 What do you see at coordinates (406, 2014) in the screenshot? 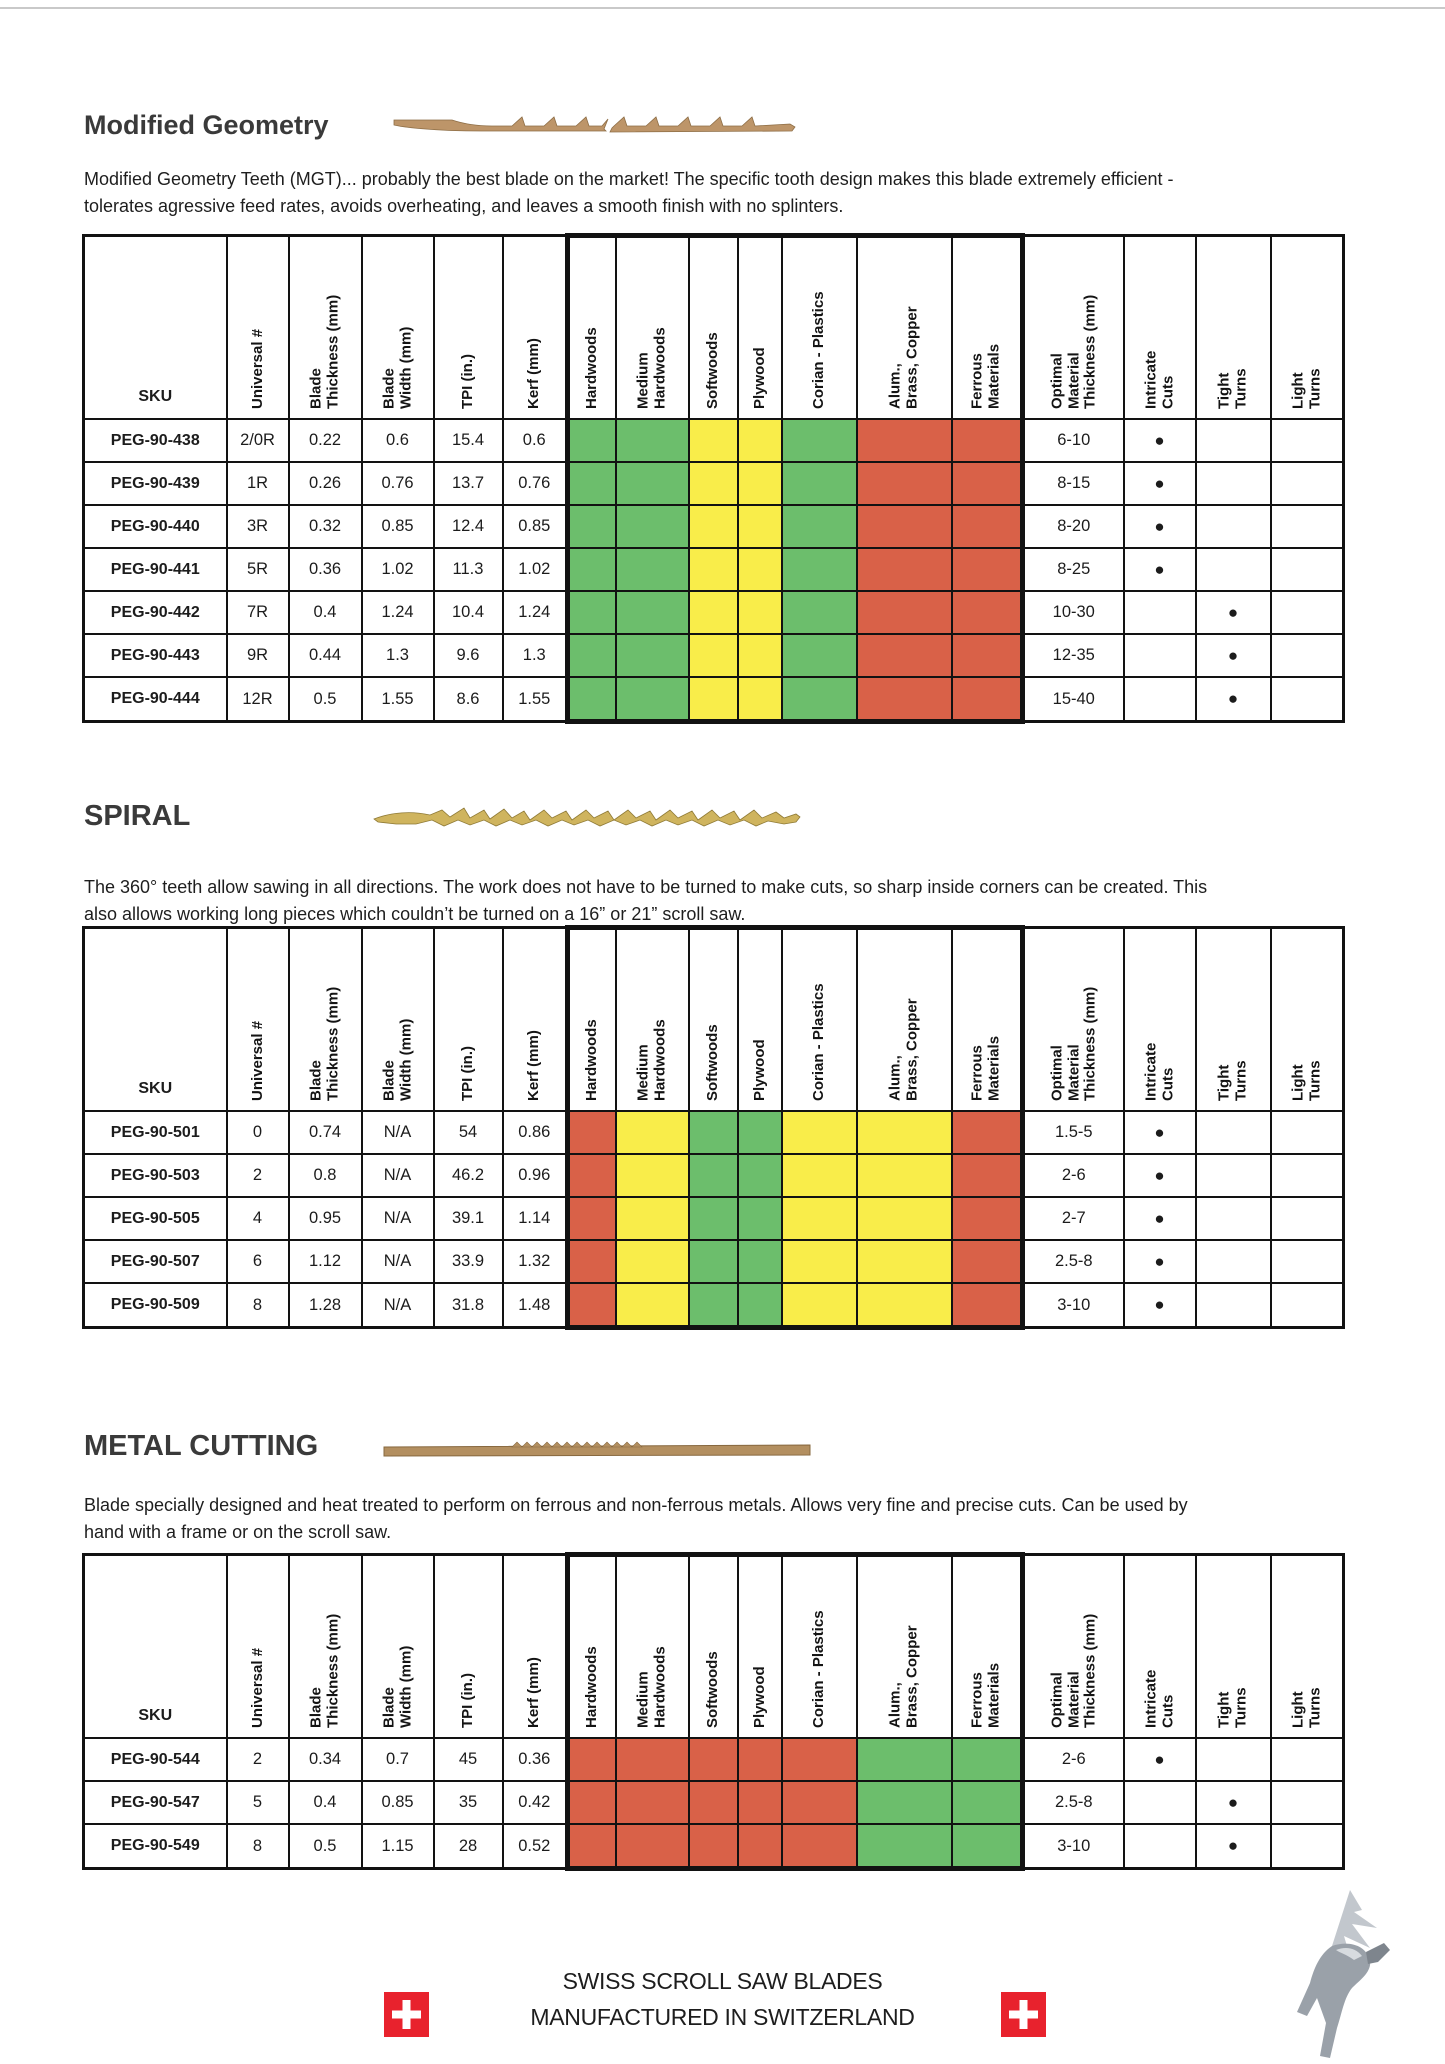
I see `swiss-flag-icon` at bounding box center [406, 2014].